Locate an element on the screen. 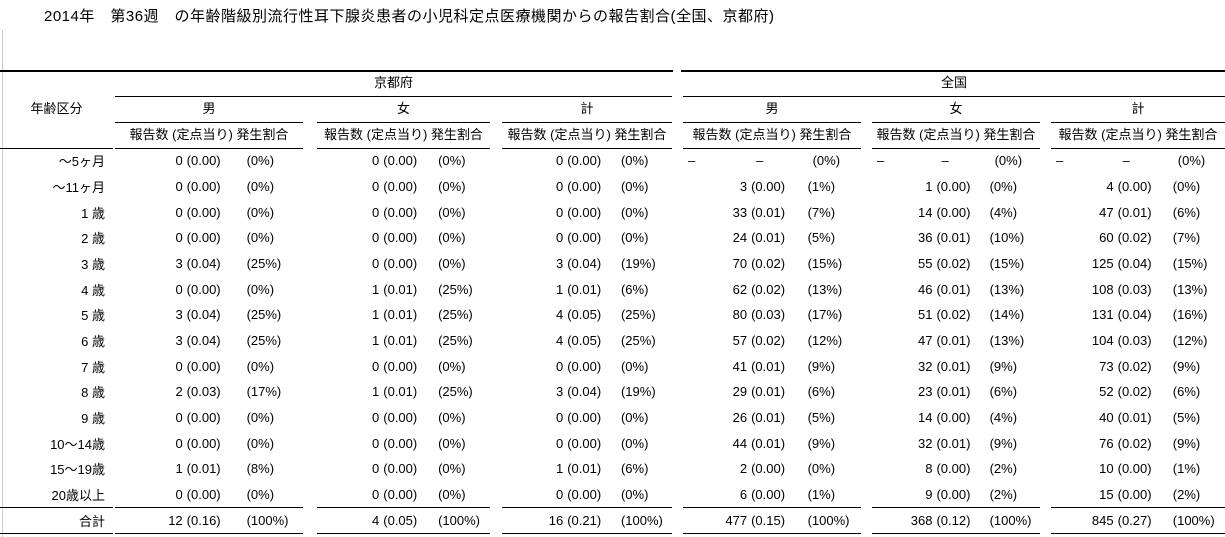 The width and height of the screenshot is (1225, 537). report-count: 12 is located at coordinates (175, 520).